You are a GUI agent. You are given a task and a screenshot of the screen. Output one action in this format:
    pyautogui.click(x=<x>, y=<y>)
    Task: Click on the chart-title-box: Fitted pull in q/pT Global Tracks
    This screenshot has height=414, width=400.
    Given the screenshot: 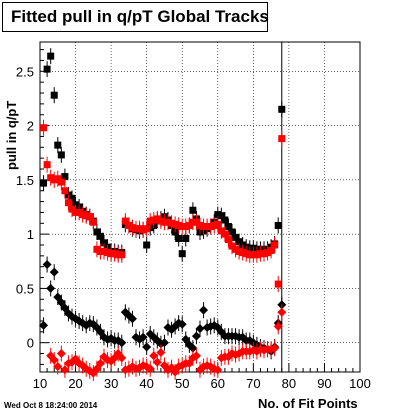 What is the action you would take?
    pyautogui.click(x=135, y=17)
    